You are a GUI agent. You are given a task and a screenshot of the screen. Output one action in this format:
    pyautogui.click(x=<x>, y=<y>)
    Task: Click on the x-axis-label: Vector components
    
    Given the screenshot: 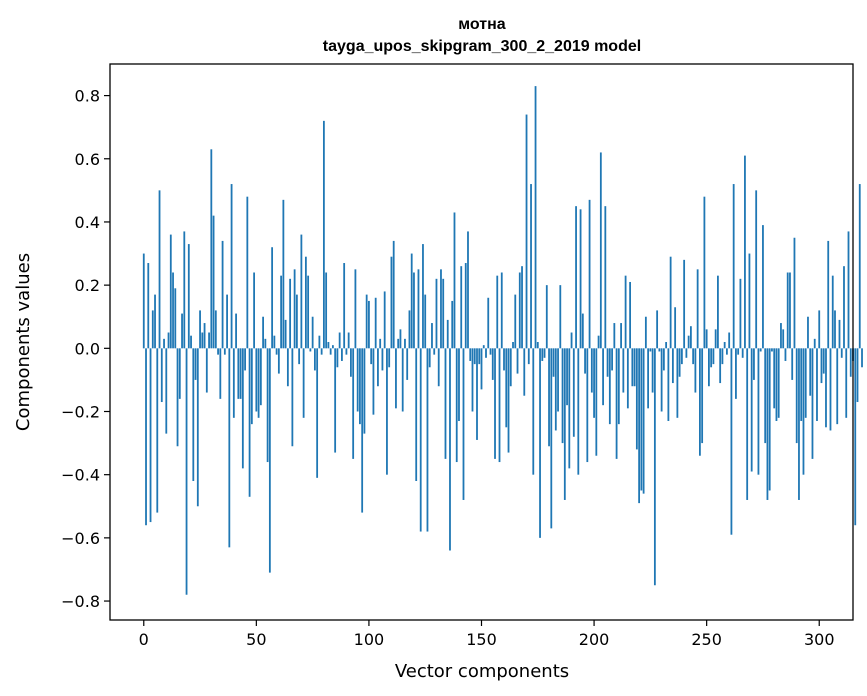 What is the action you would take?
    pyautogui.click(x=482, y=671)
    